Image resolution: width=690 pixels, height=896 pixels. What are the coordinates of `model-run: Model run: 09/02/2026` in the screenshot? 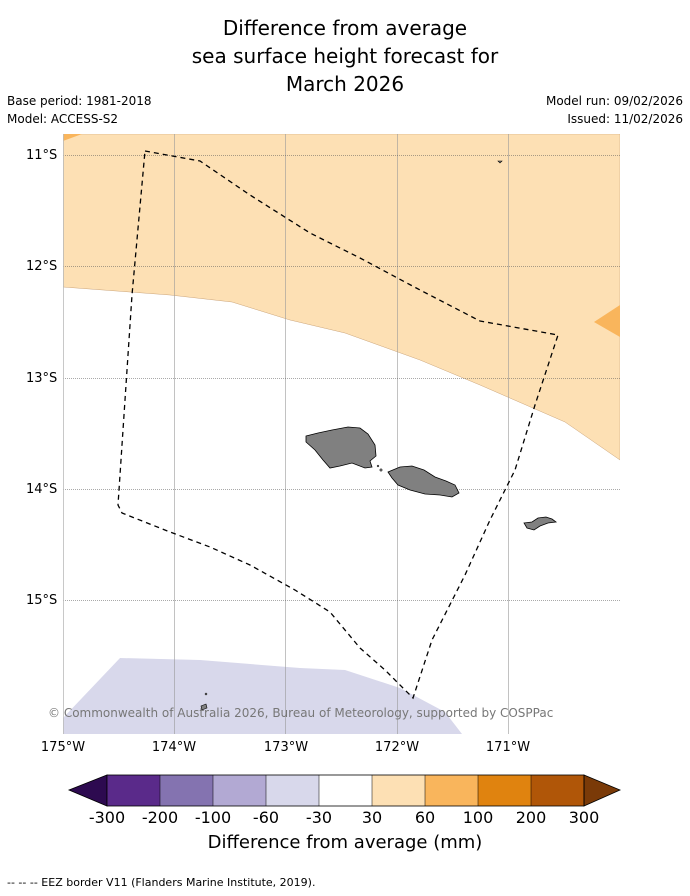 It's located at (614, 101).